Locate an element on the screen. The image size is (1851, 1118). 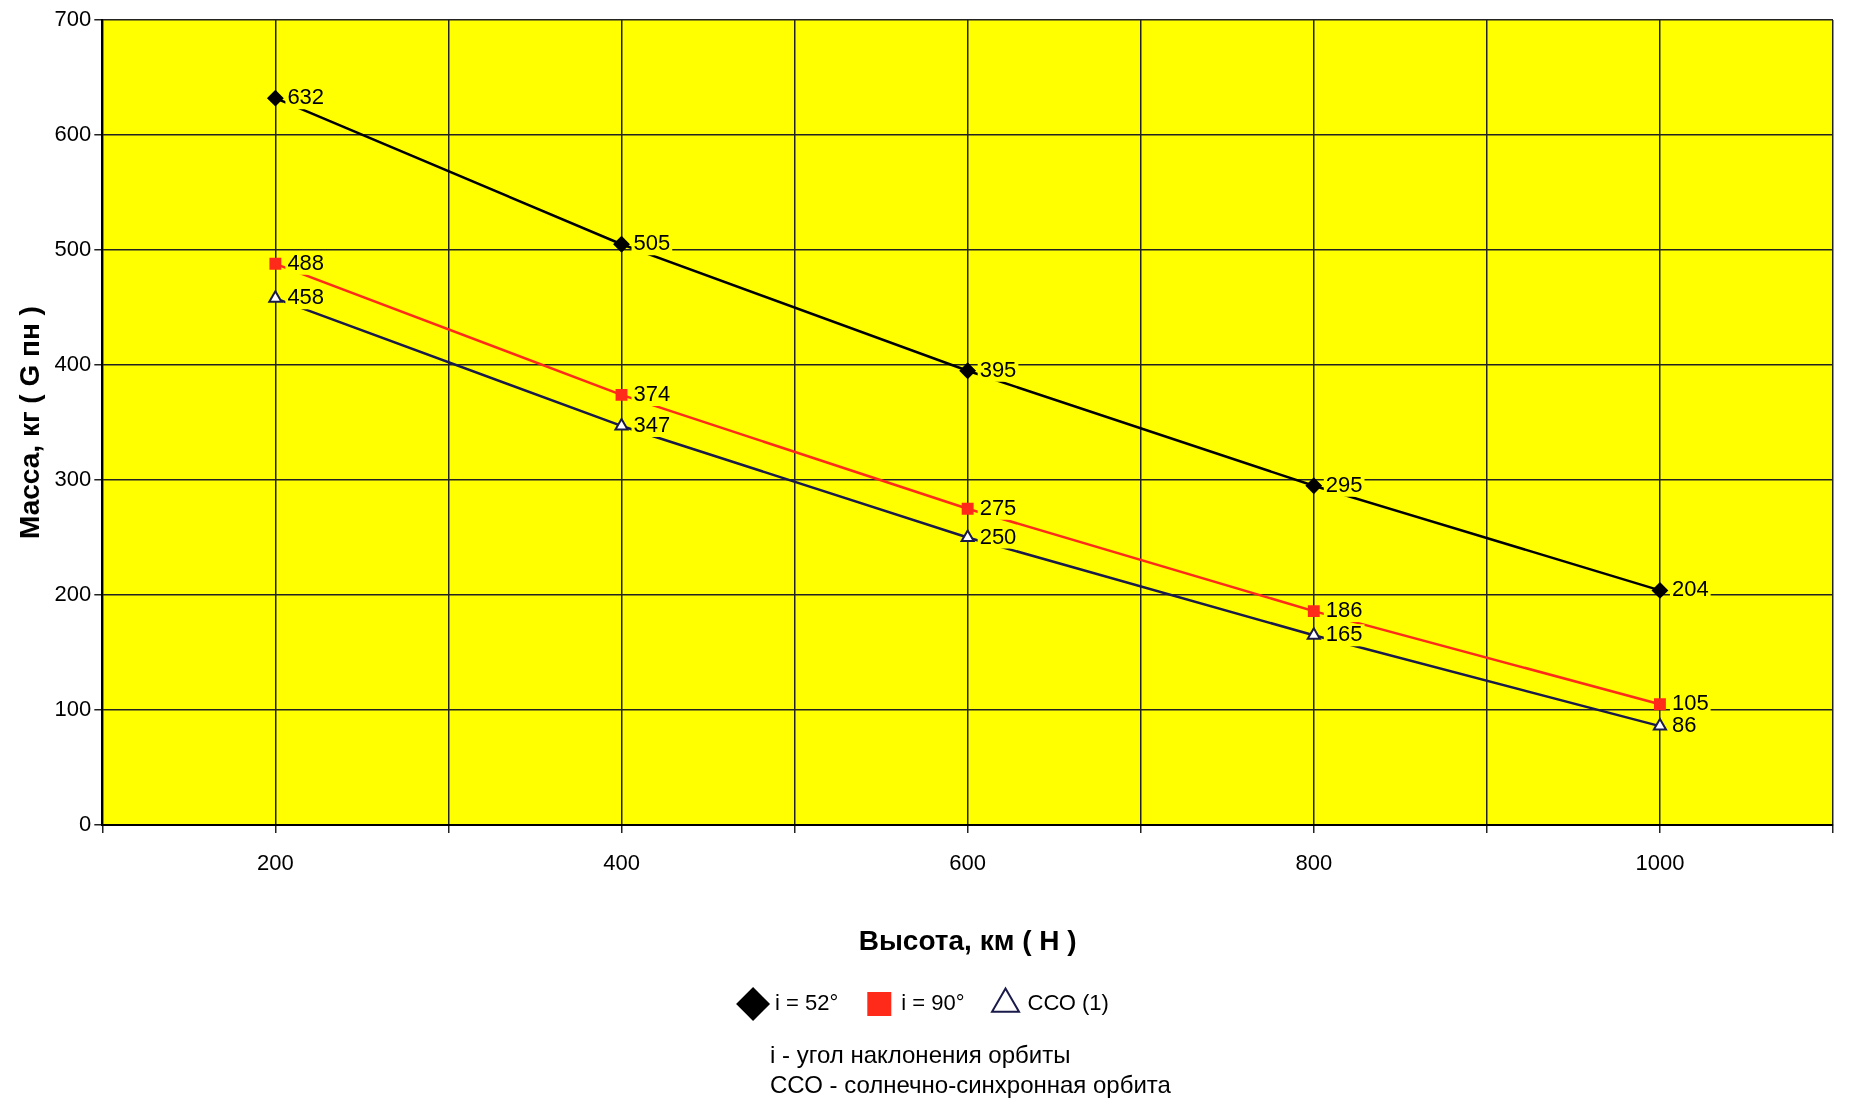
y-tick-label: 500 is located at coordinates (73, 249).